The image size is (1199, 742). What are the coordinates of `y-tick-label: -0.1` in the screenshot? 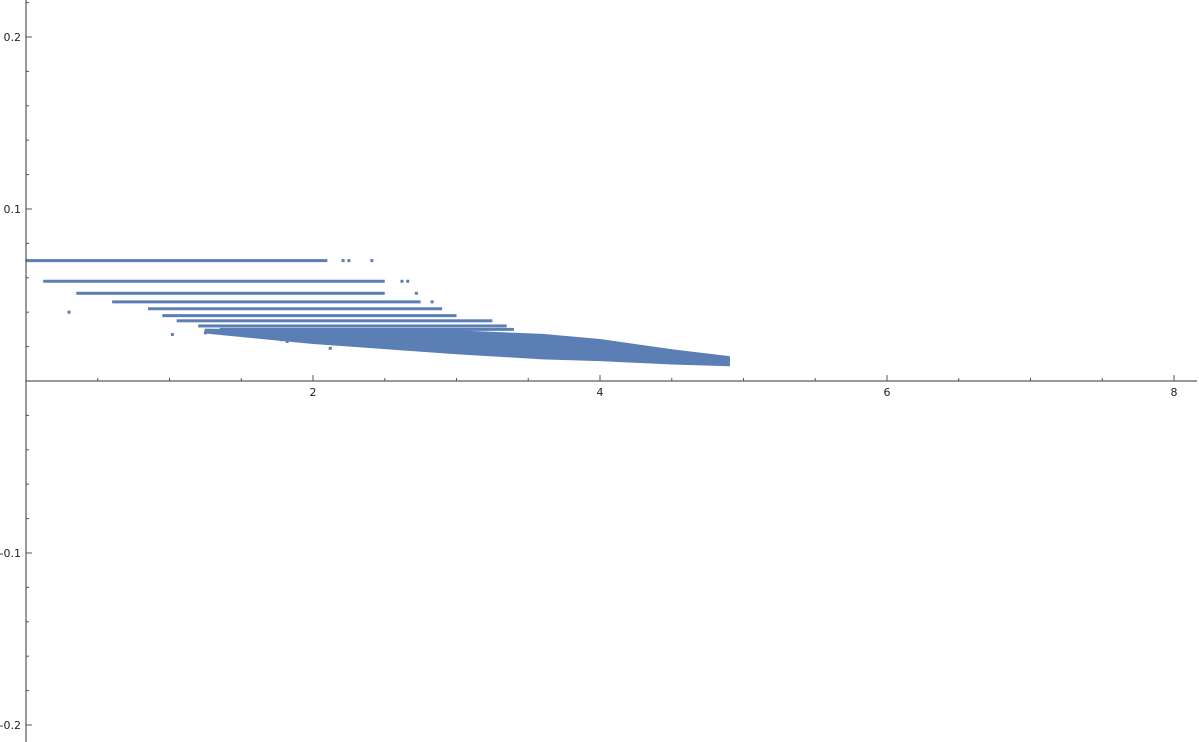 It's located at (10, 553).